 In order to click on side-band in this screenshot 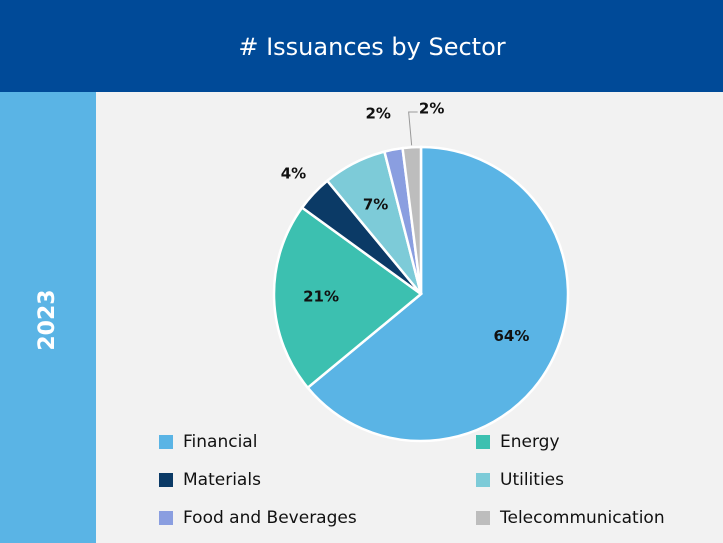, I will do `click(48, 317)`.